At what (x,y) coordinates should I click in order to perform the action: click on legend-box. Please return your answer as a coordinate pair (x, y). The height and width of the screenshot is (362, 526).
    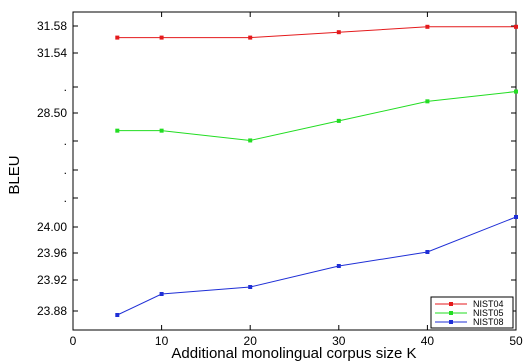
    Looking at the image, I should click on (472, 312).